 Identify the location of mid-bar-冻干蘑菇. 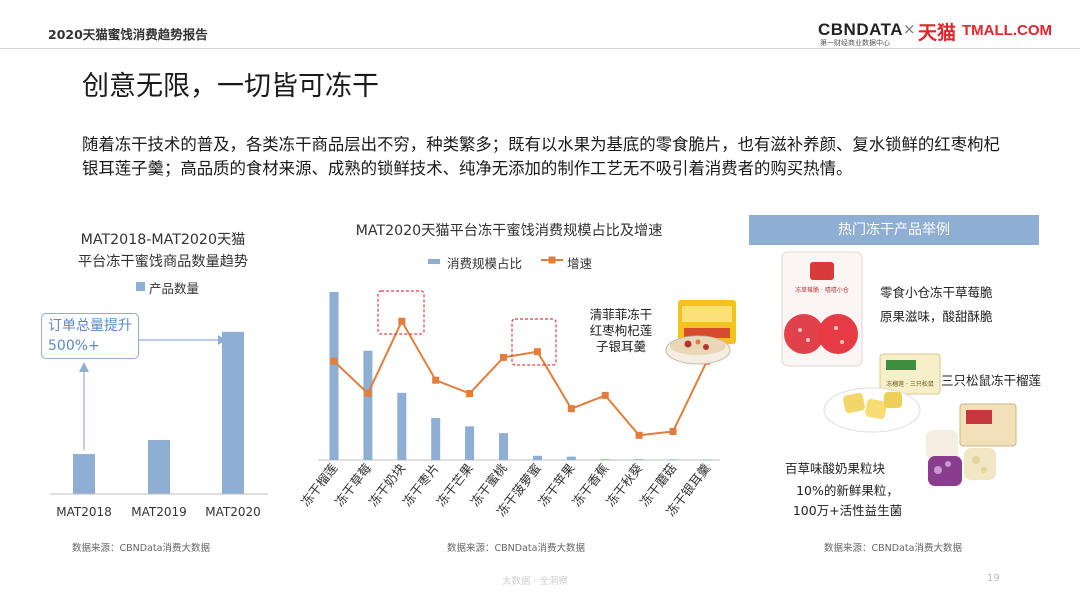
(673, 460).